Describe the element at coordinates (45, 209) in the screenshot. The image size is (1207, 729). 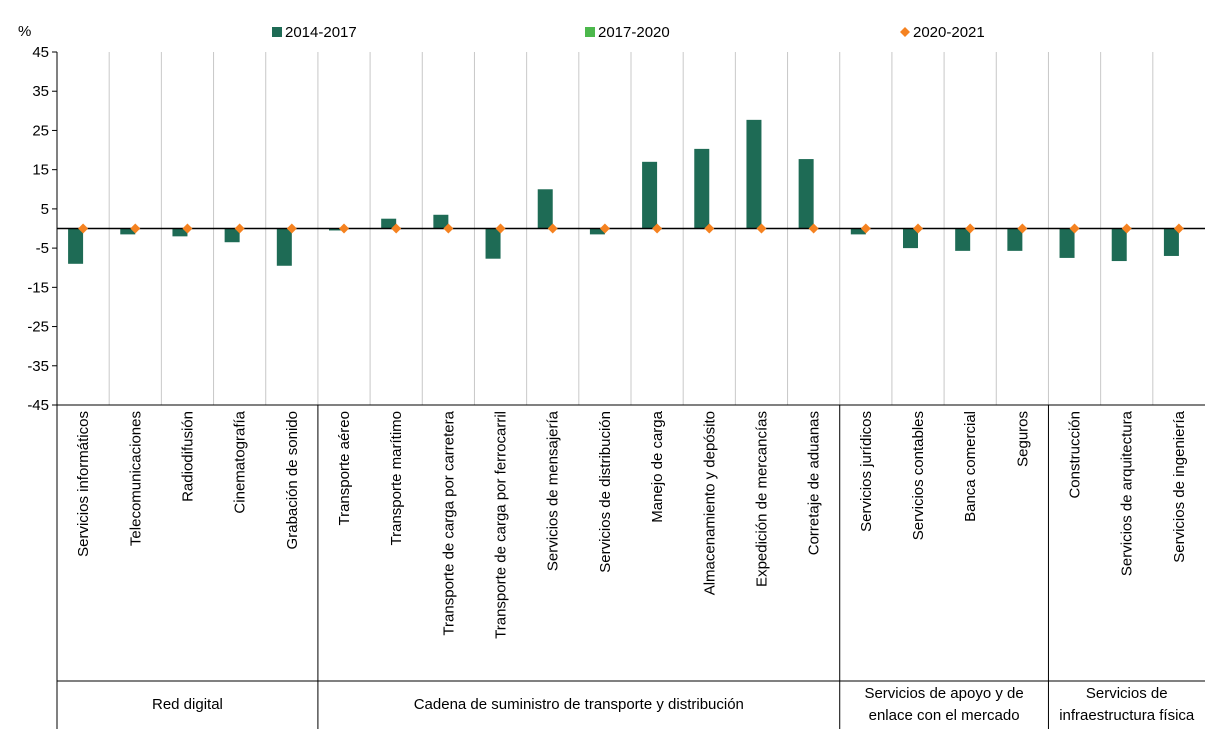
I see `y-tick-label: 5` at that location.